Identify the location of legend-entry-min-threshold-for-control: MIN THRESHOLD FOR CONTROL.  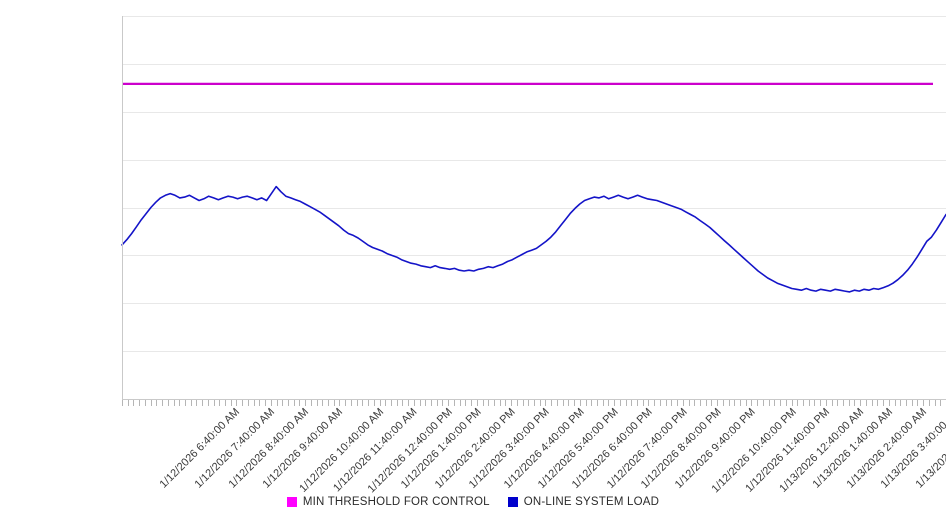
(388, 502).